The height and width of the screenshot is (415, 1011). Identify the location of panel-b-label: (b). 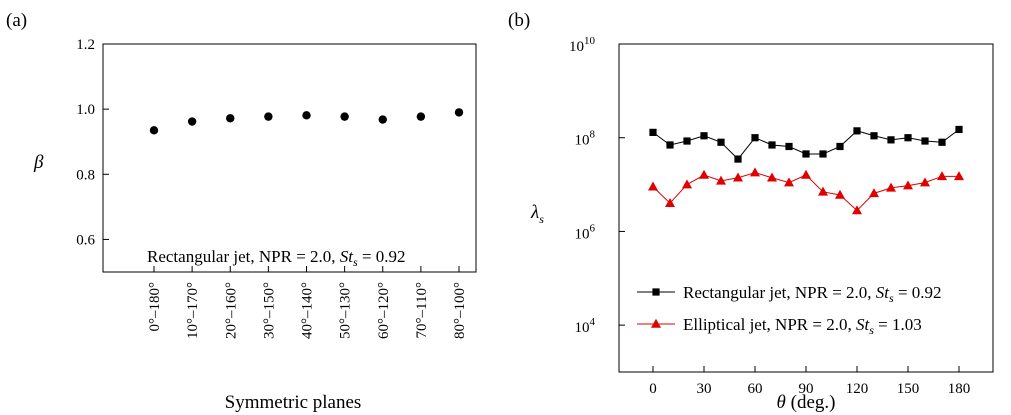
(519, 20).